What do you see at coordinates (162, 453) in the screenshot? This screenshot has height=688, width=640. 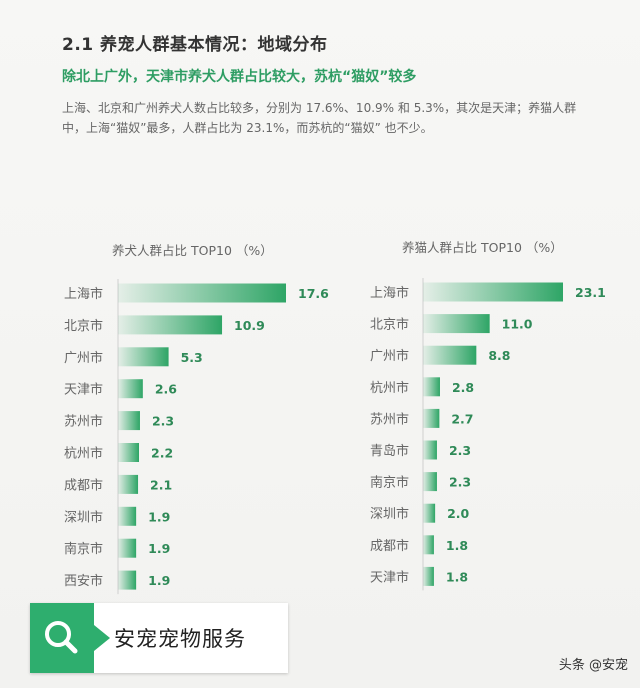 I see `value-label: 2.2` at bounding box center [162, 453].